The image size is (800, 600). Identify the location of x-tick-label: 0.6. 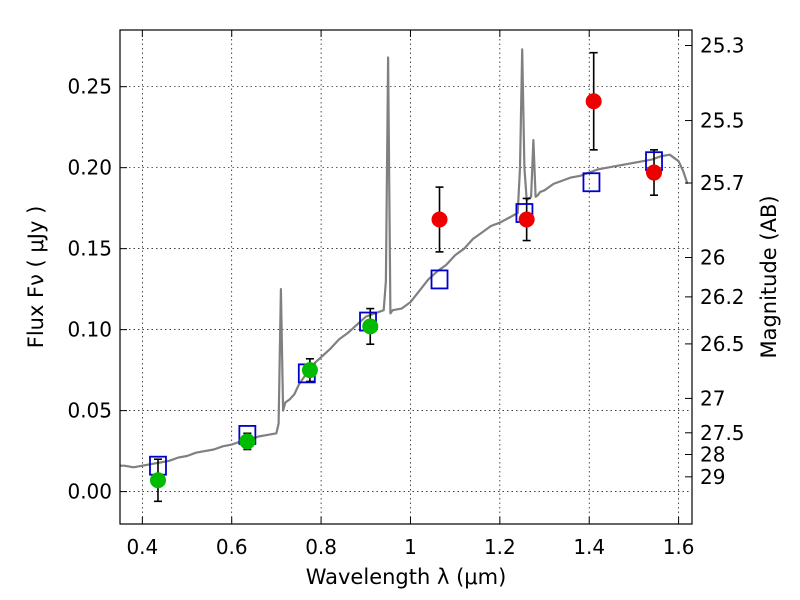
(232, 547).